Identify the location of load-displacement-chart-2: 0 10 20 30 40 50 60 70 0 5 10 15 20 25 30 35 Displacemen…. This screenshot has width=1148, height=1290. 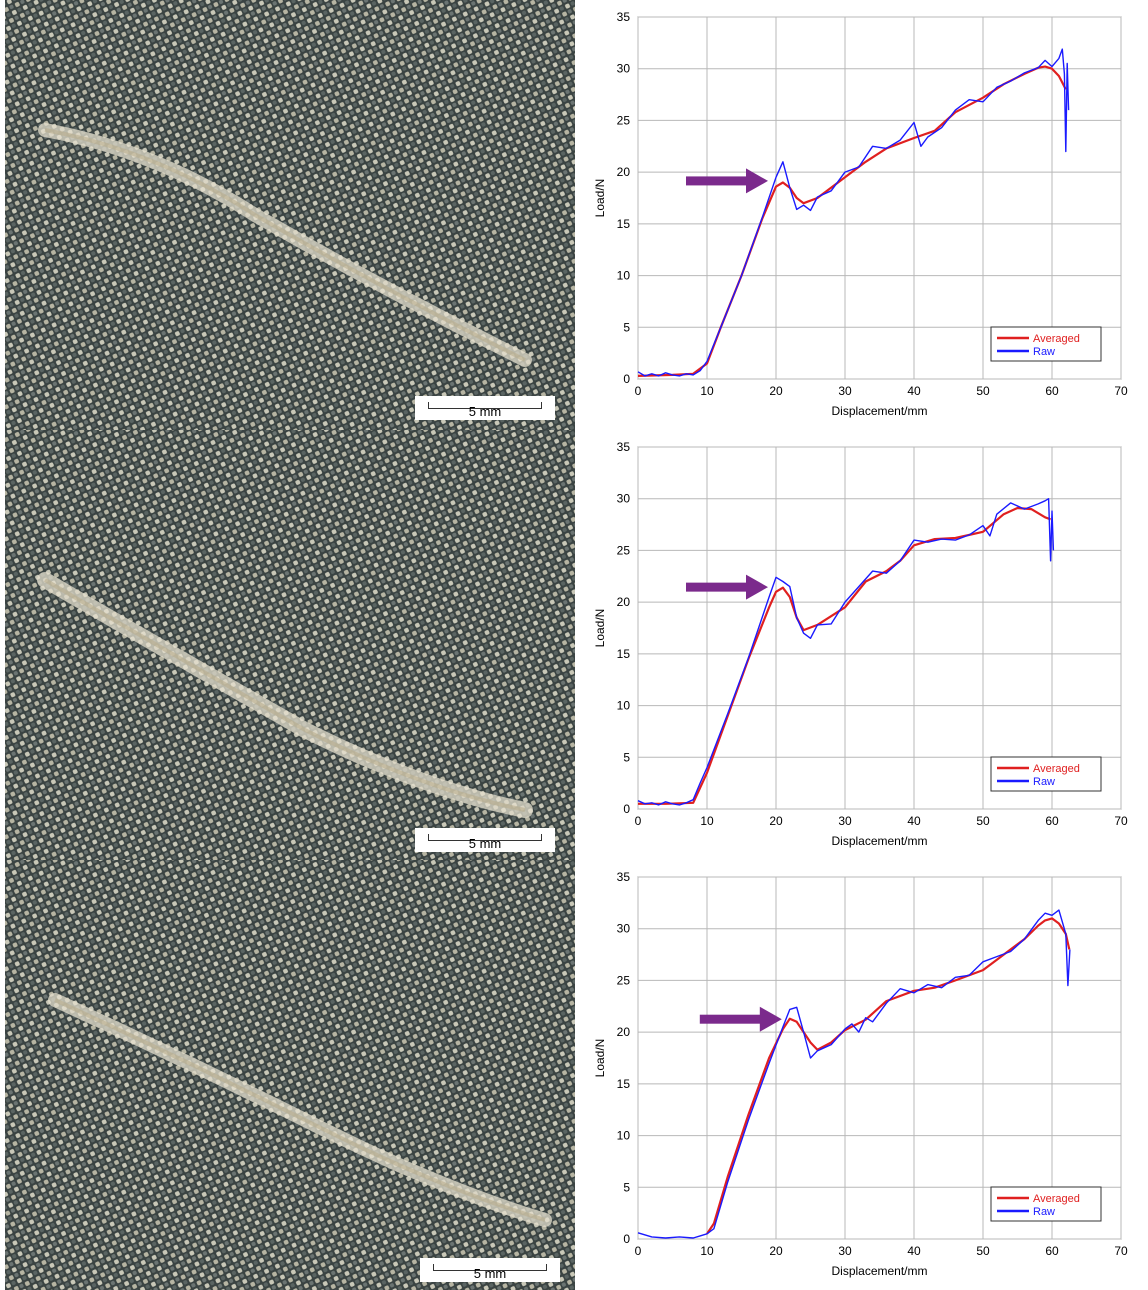
(860, 644).